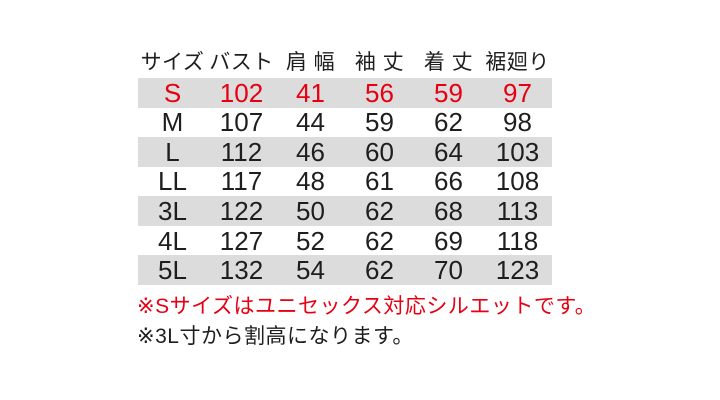  I want to click on size-chart-notes: ※Sサイズはユニセックス対応シルエットです。 ※3L寸から割高になります。, so click(366, 321).